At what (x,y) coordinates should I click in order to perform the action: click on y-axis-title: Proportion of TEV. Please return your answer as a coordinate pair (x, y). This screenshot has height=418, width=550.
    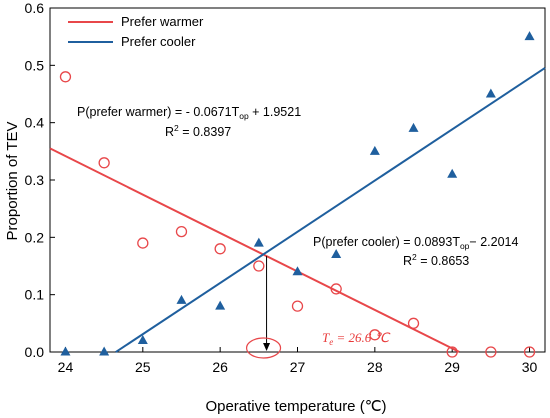
    Looking at the image, I should click on (12, 181).